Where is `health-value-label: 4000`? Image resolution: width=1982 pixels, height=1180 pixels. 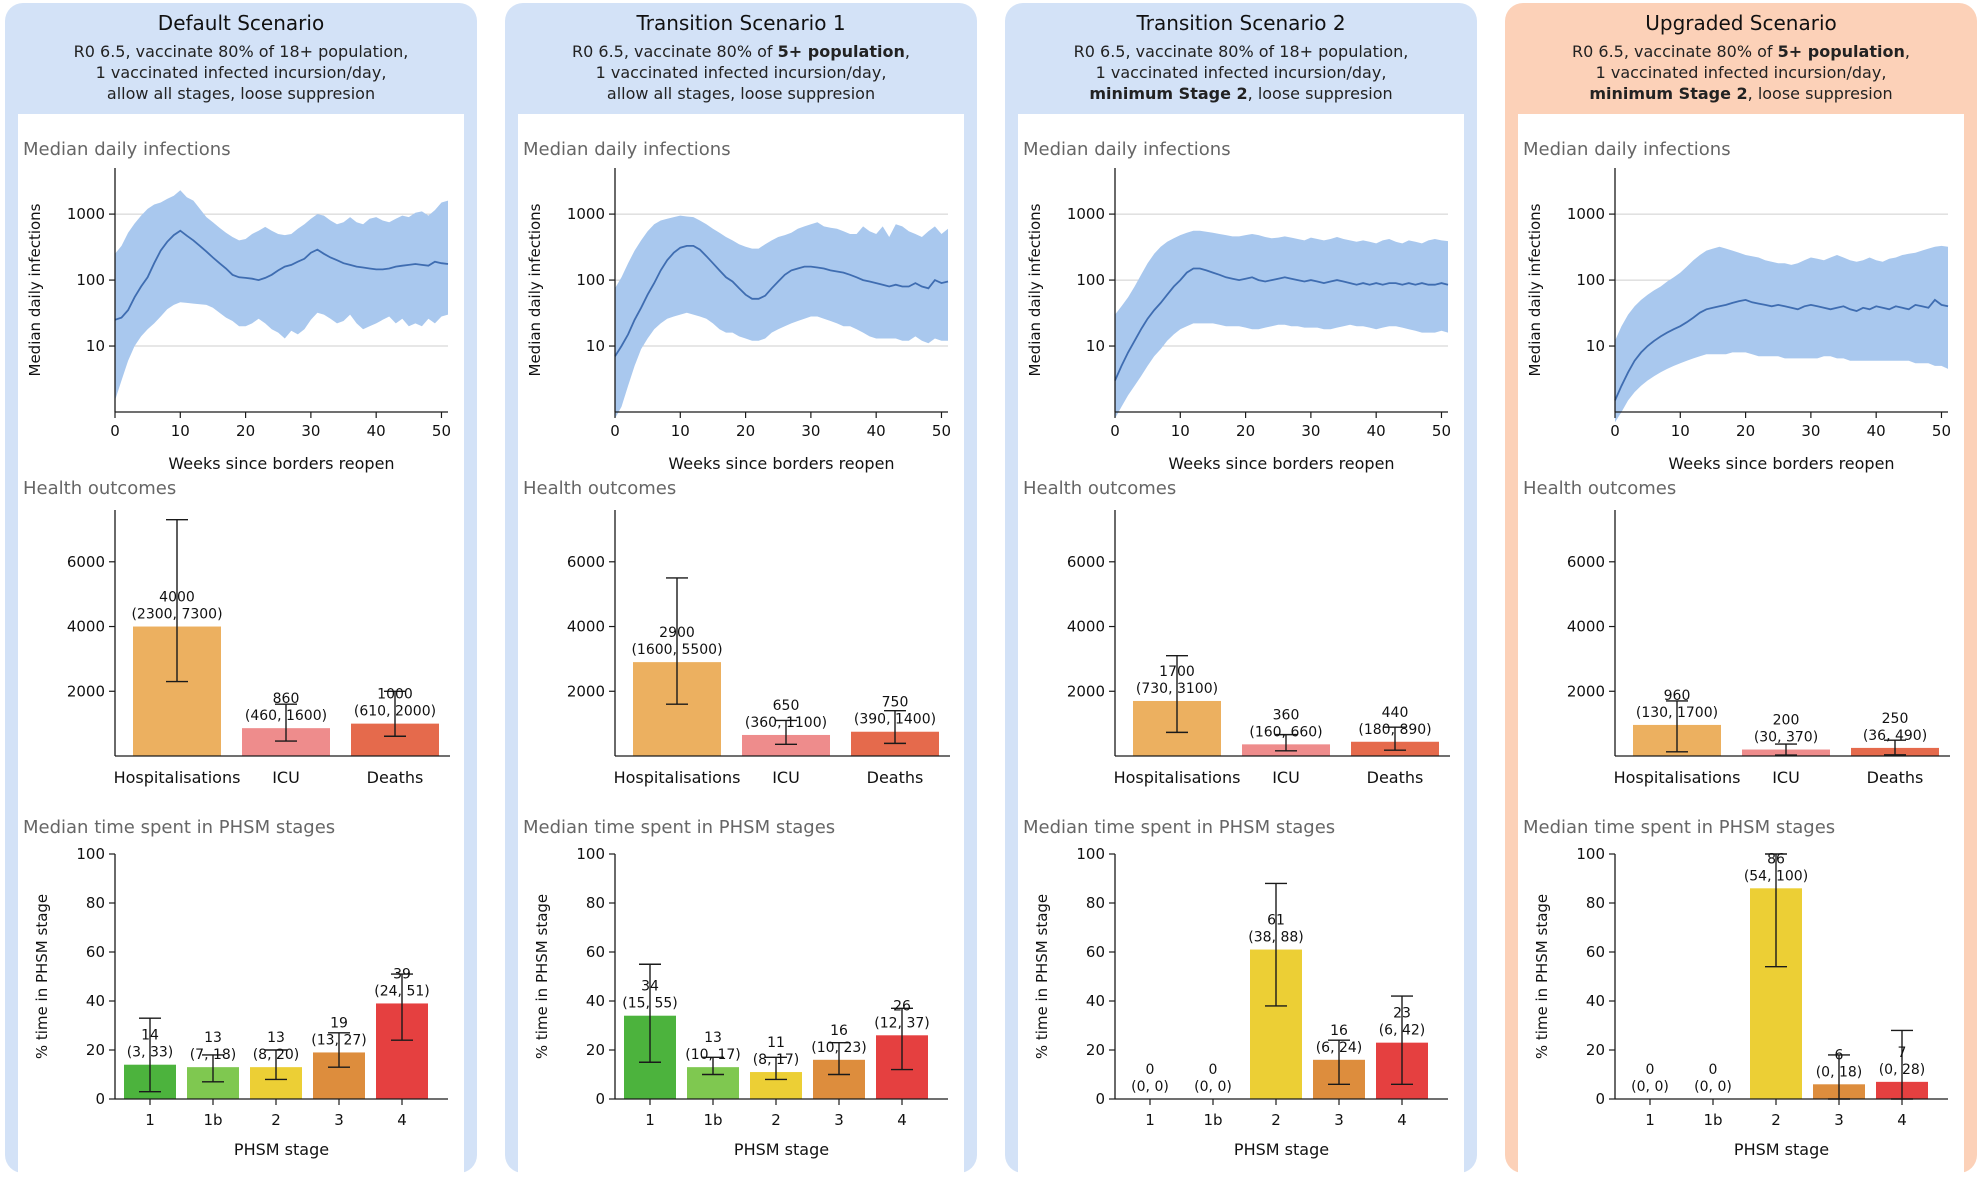 health-value-label: 4000 is located at coordinates (177, 598).